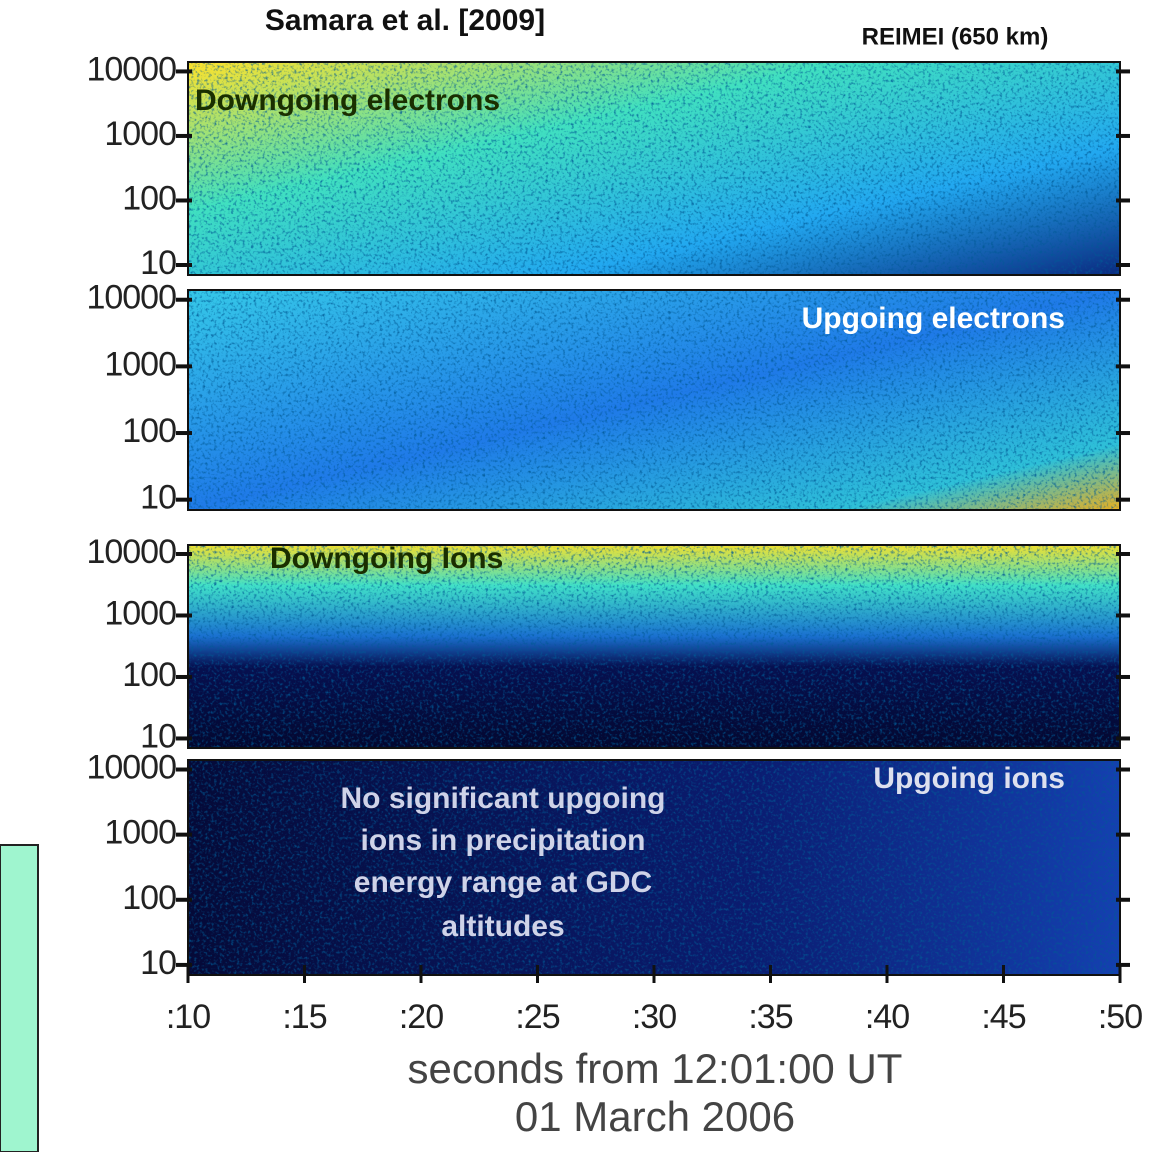 The image size is (1176, 1152). Describe the element at coordinates (933, 318) in the screenshot. I see `panel-annotation: Upgoing electrons` at that location.